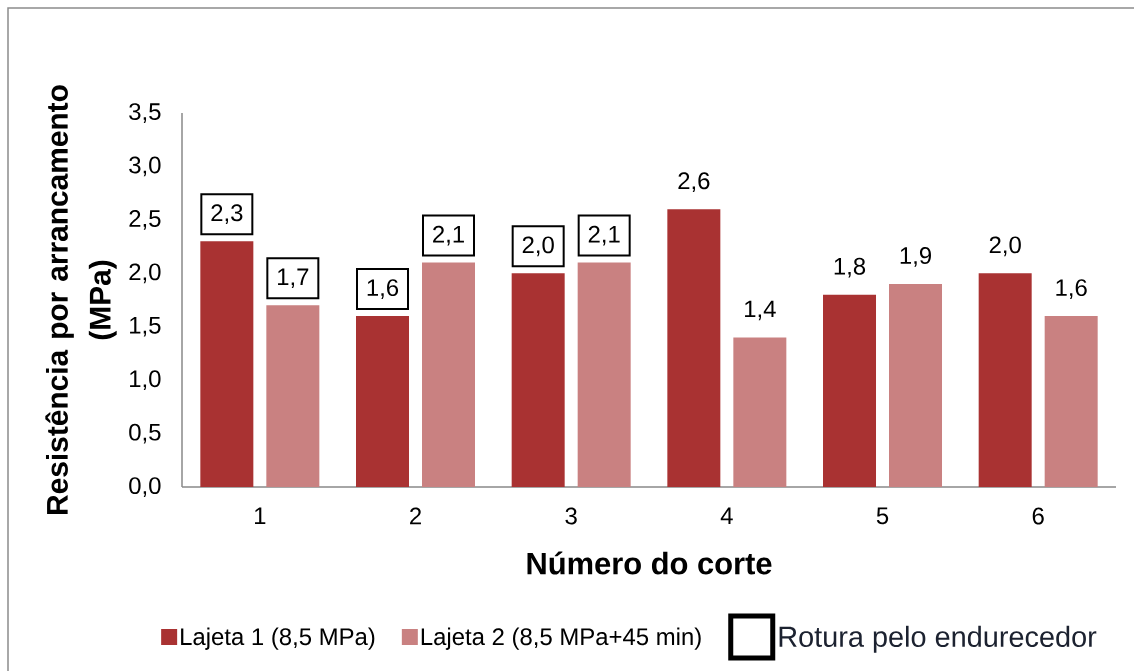 The width and height of the screenshot is (1134, 671). What do you see at coordinates (145, 166) in the screenshot?
I see `y-tick-label: 3,0` at bounding box center [145, 166].